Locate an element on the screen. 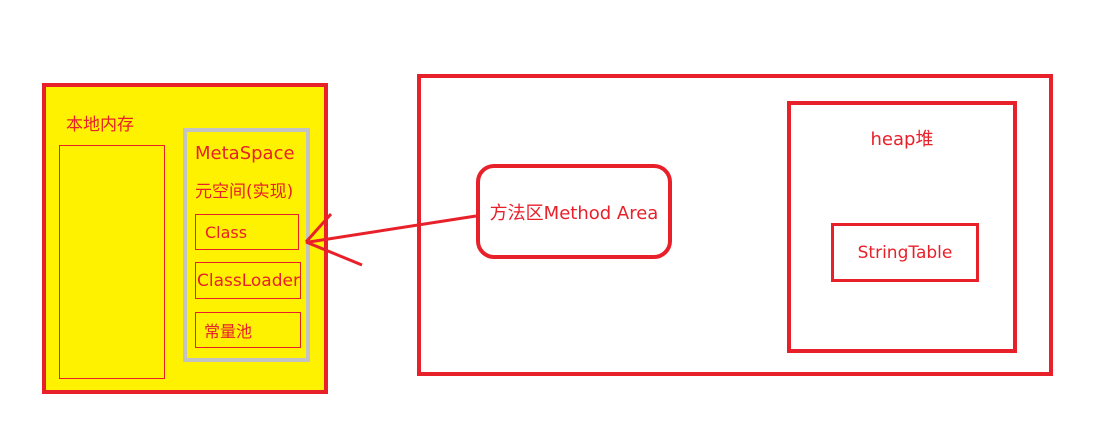 The width and height of the screenshot is (1115, 445). metaspace-title: MetaSpace is located at coordinates (245, 153).